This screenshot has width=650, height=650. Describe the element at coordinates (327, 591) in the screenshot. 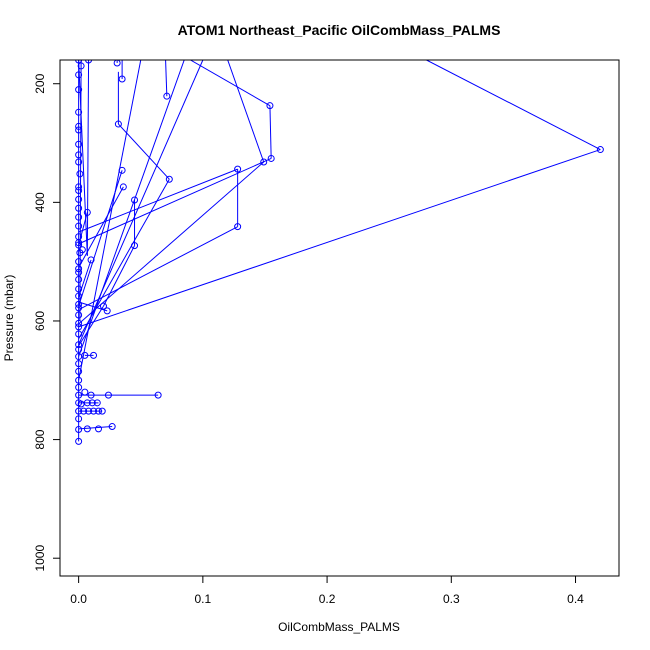

I see `x-axis: 0.0 0.1 0.2 0.3 0.4` at that location.